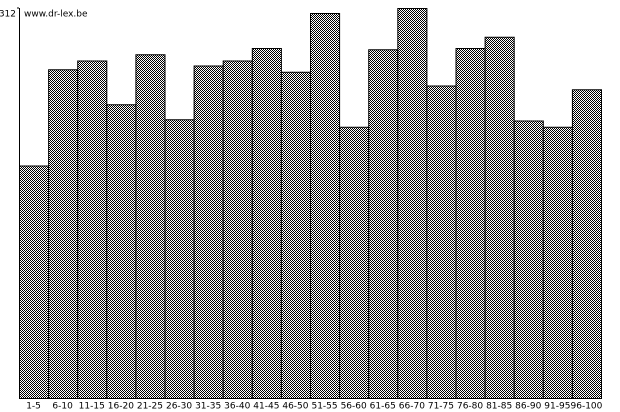  I want to click on x-tick-label: 6-10, so click(62, 407).